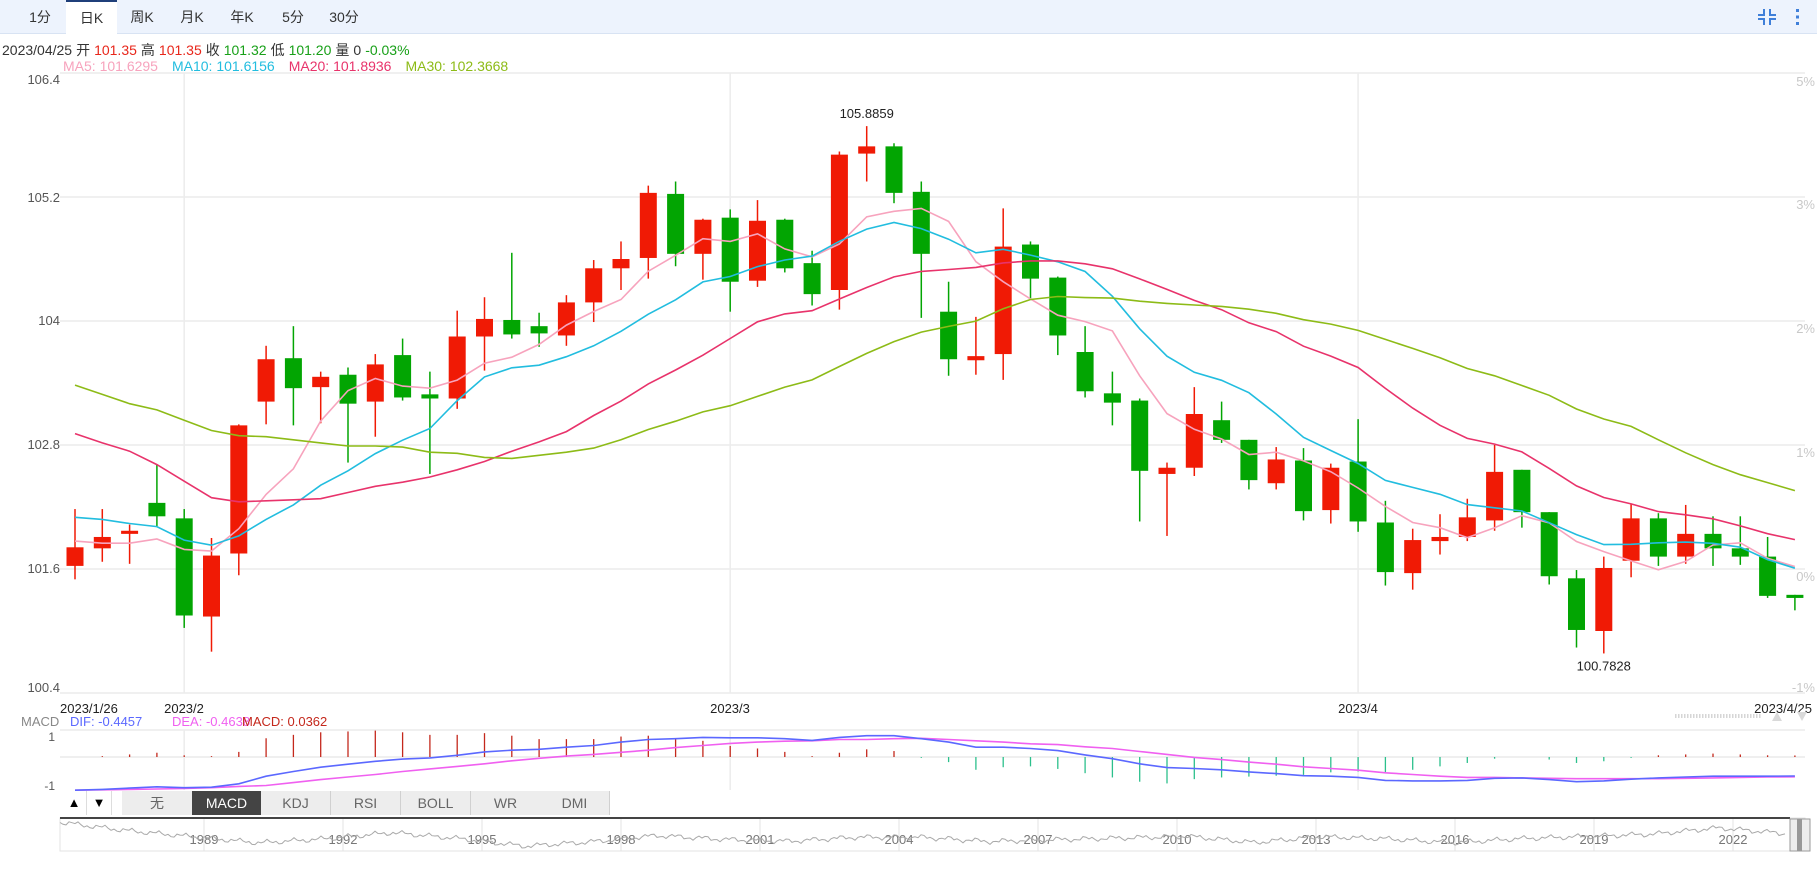 This screenshot has height=886, width=1817. What do you see at coordinates (1767, 19) in the screenshot?
I see `compress-icon` at bounding box center [1767, 19].